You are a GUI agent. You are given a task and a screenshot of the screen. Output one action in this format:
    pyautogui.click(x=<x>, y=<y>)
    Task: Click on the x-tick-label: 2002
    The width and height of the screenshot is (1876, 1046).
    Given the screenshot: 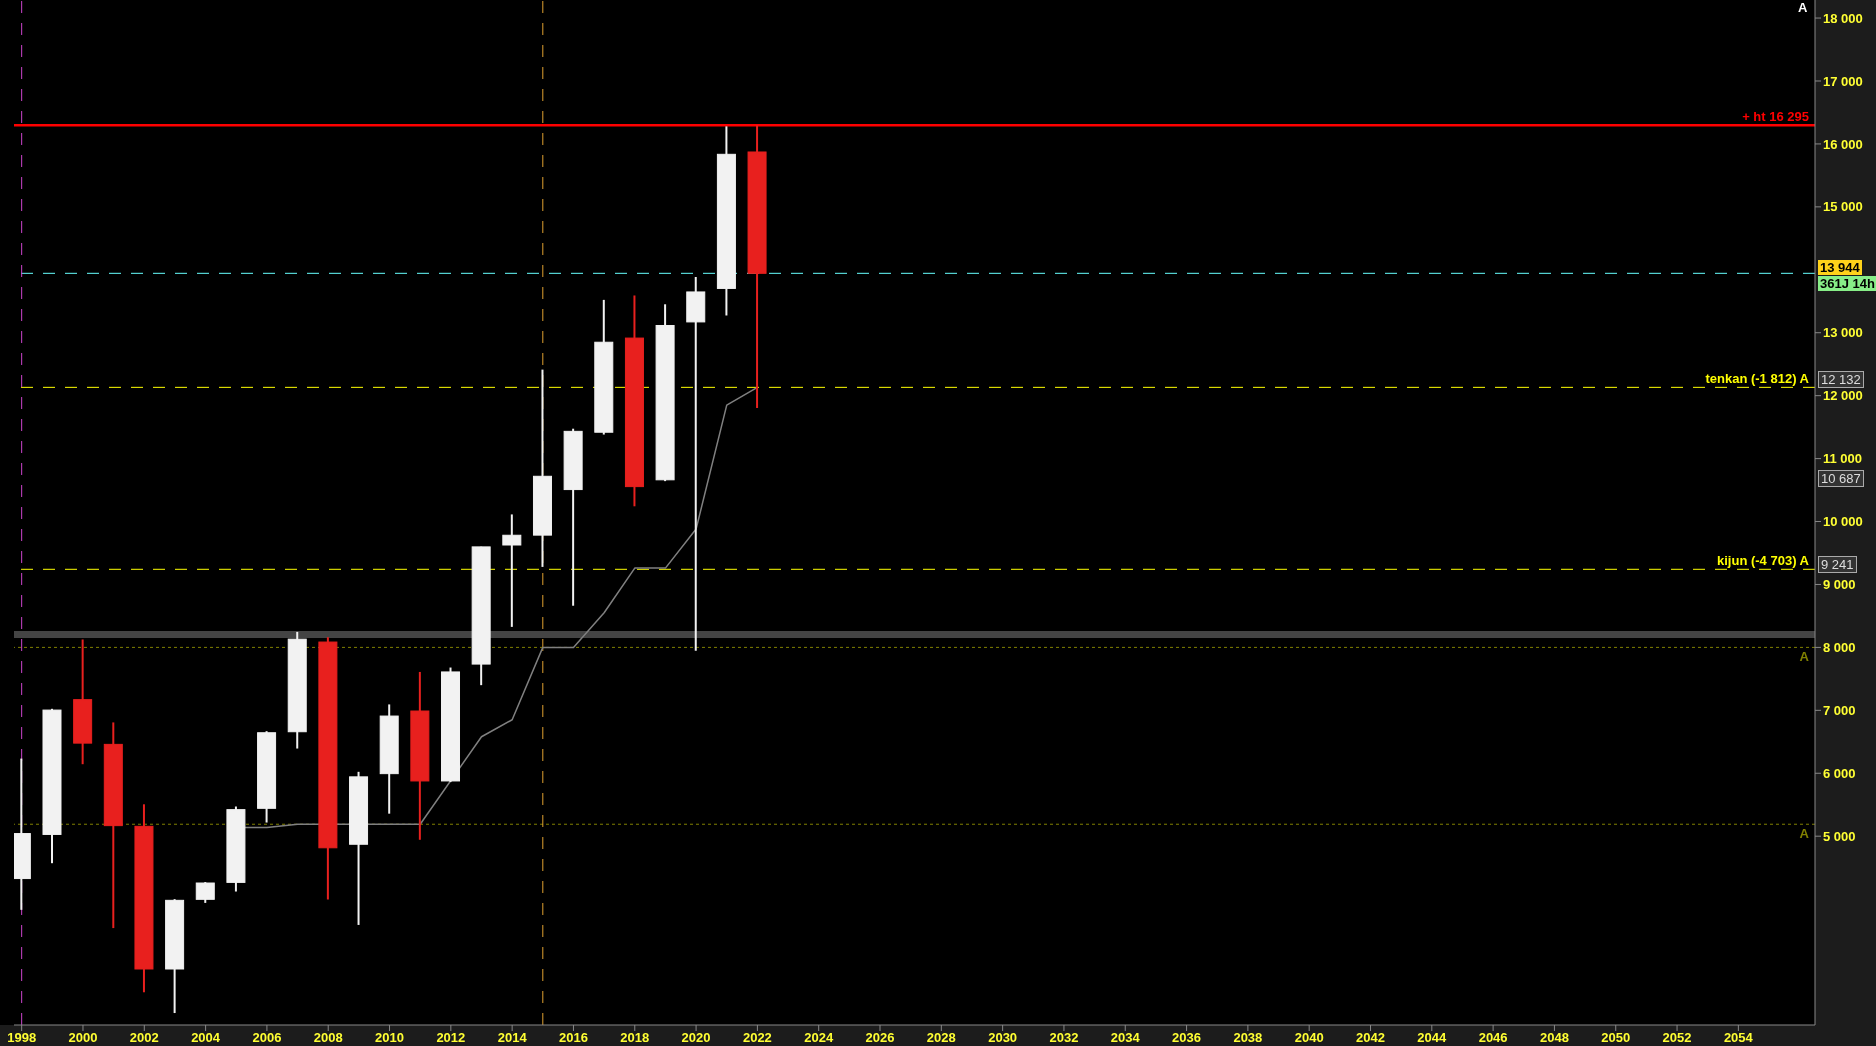 What is the action you would take?
    pyautogui.click(x=144, y=1038)
    